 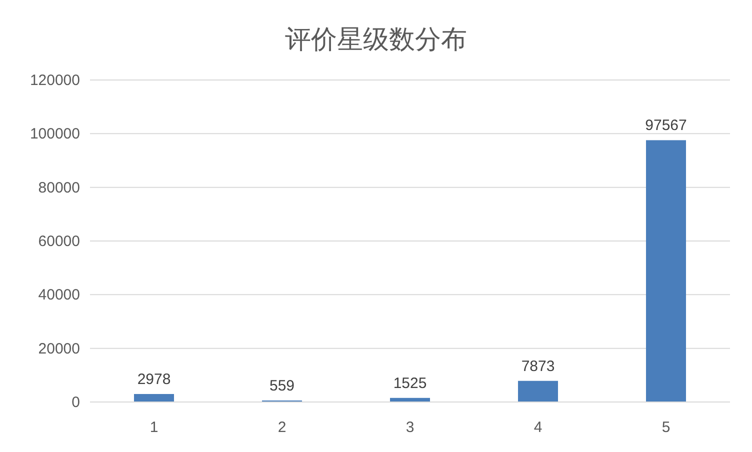 I want to click on y-tick-label: 20000, so click(x=59, y=349).